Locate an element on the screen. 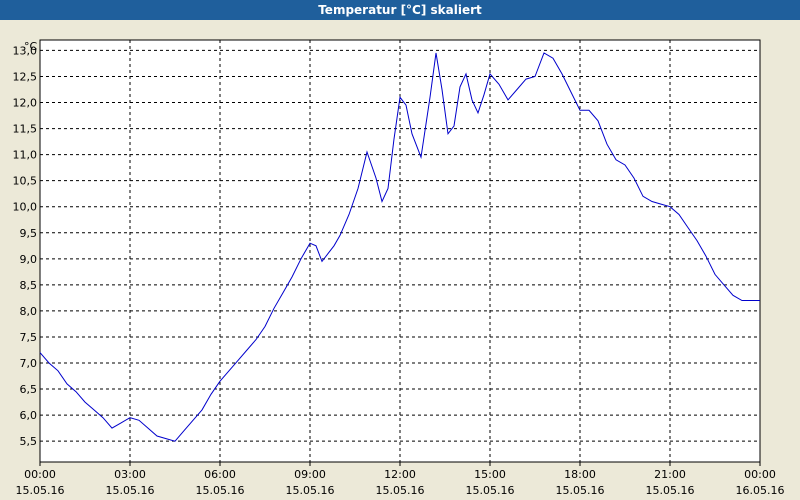 The height and width of the screenshot is (500, 800). y-tick-label: 6,5 is located at coordinates (29, 389).